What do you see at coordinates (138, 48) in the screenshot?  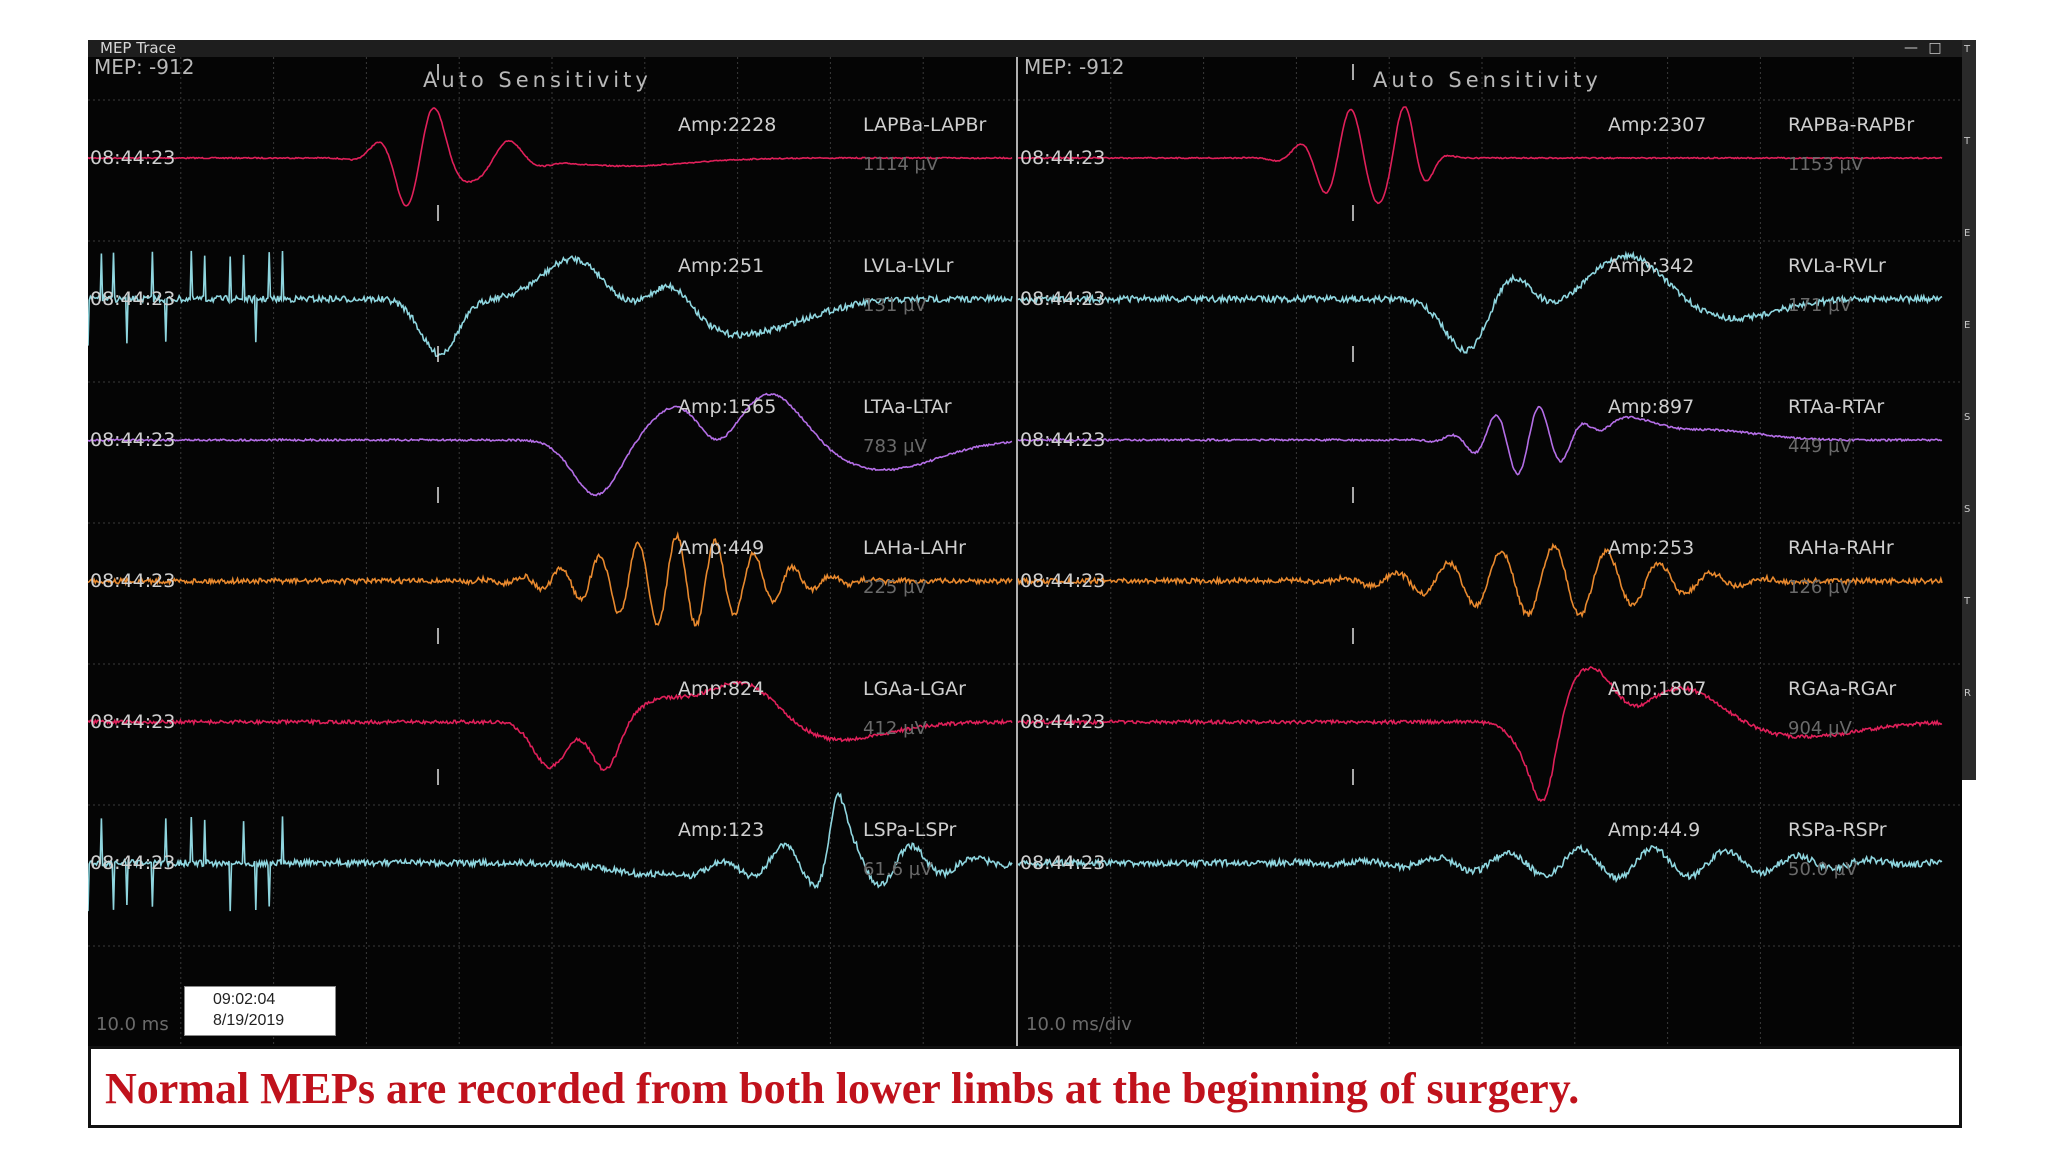 I see `window-title: MEP Trace` at bounding box center [138, 48].